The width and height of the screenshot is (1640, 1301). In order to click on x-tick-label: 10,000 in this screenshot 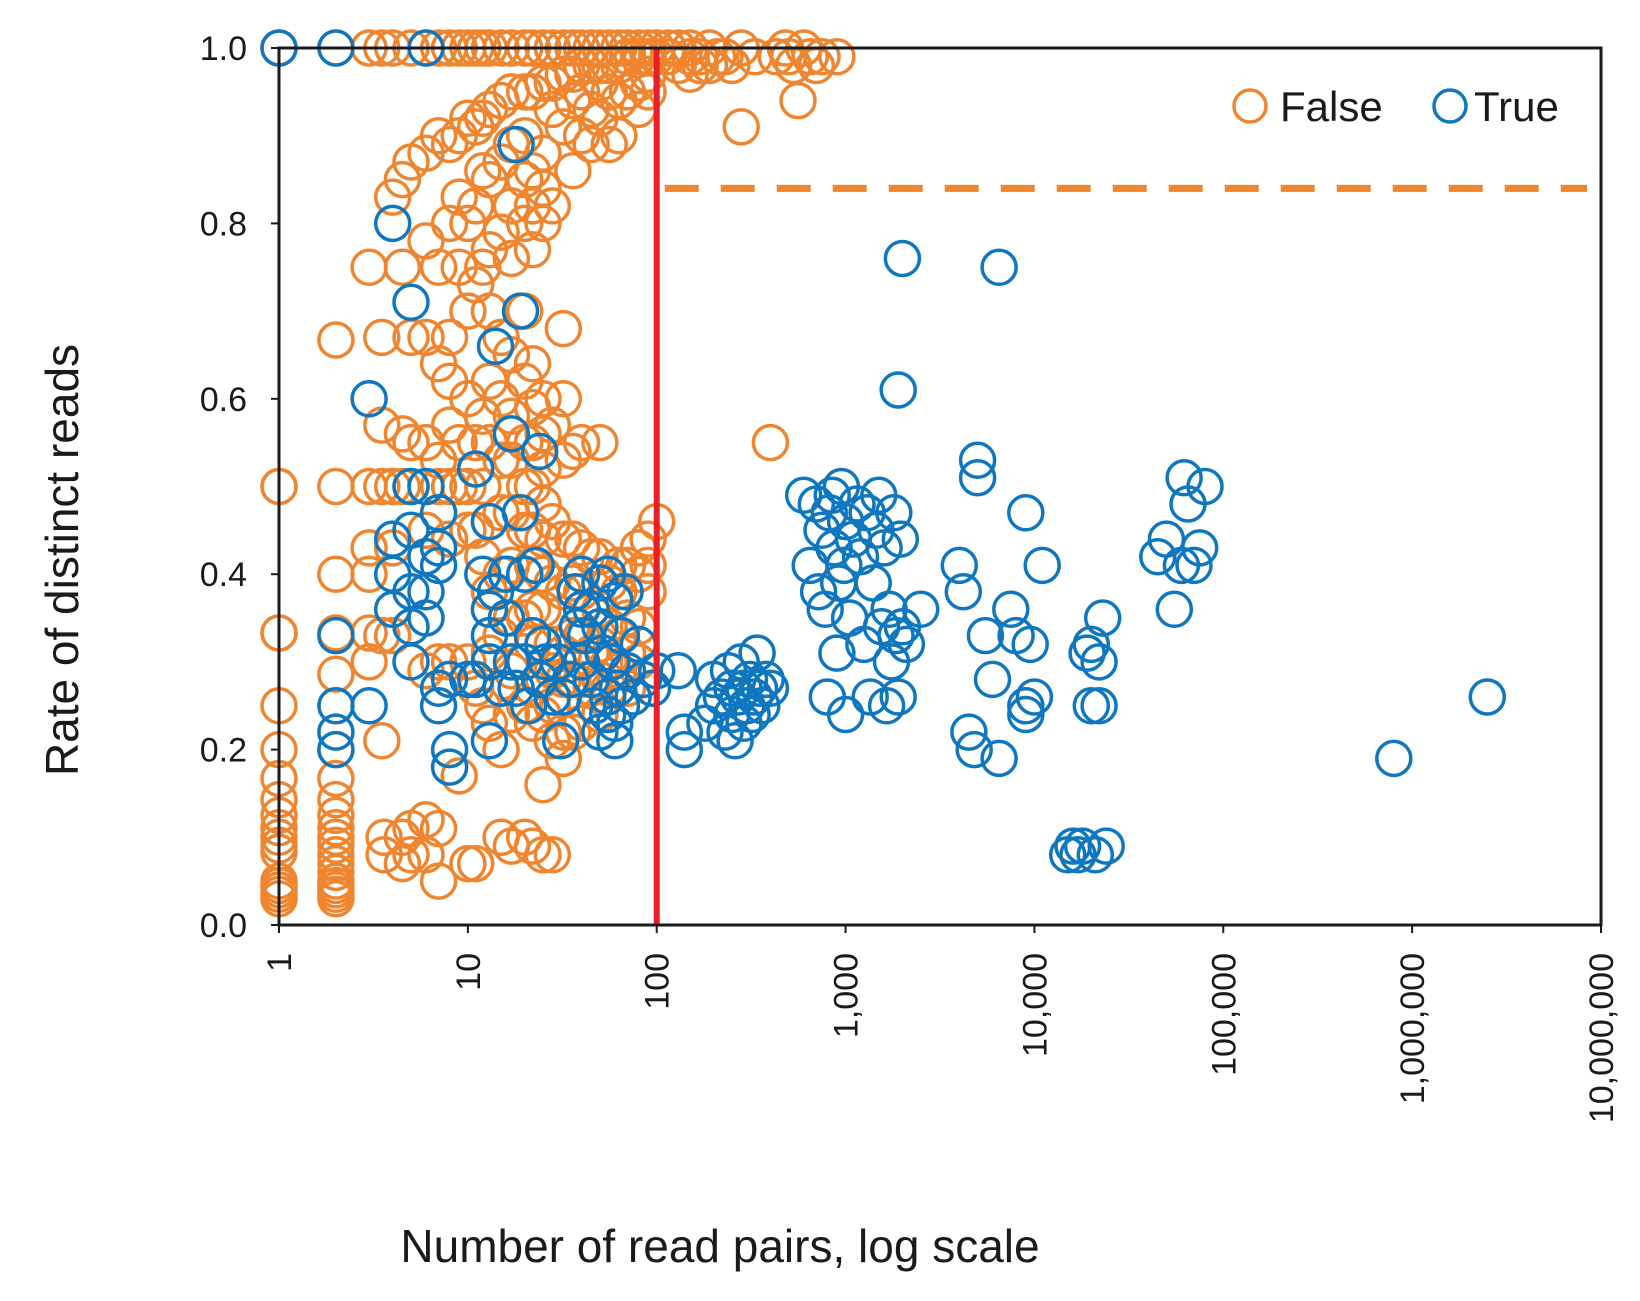, I will do `click(1035, 1005)`.